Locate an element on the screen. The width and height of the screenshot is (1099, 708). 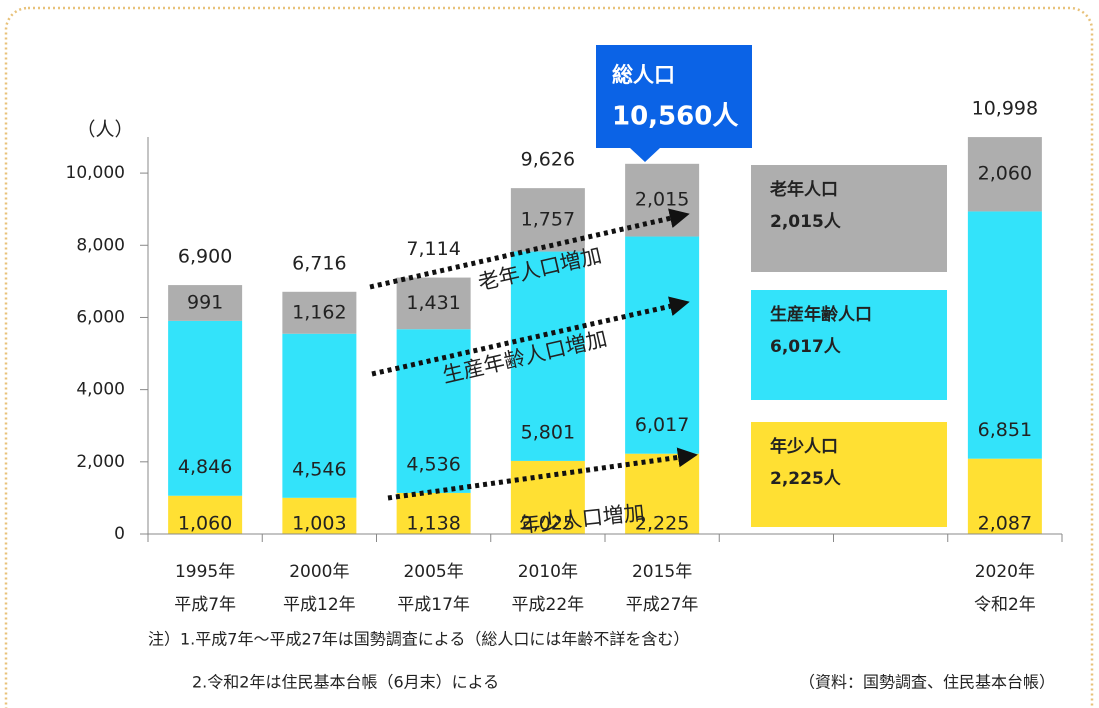
value-label: 1,003 is located at coordinates (319, 524).